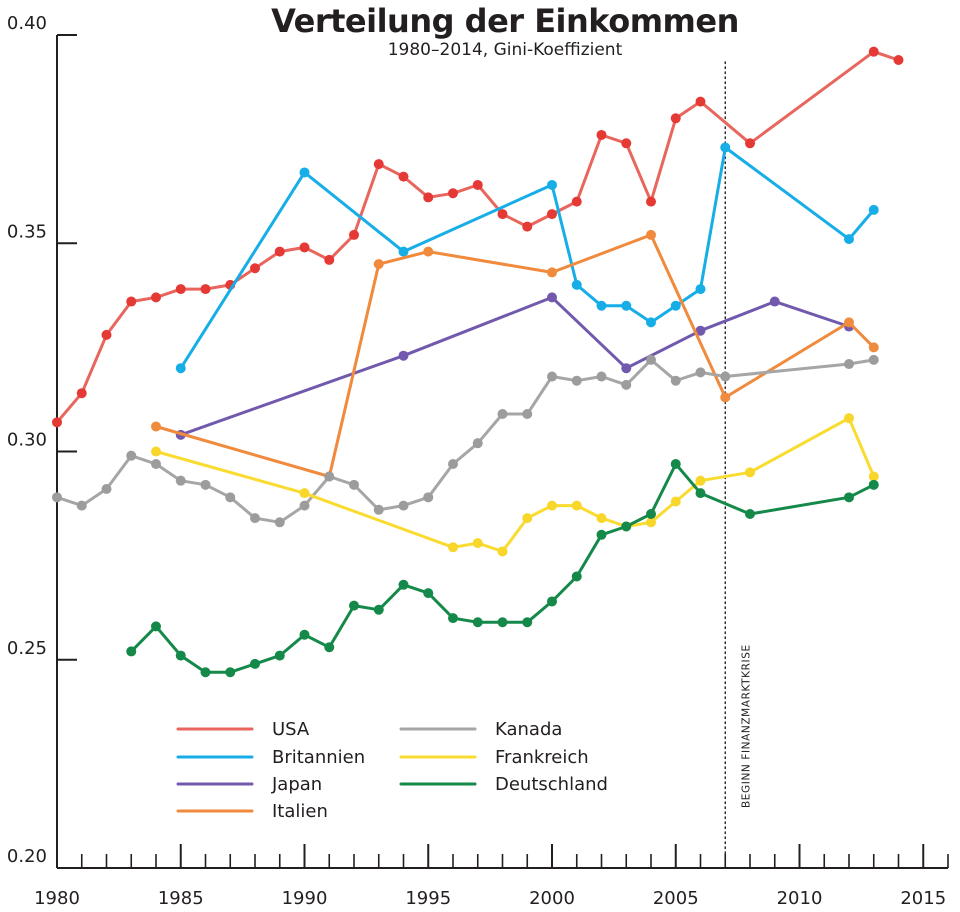 This screenshot has width=960, height=912. What do you see at coordinates (291, 729) in the screenshot?
I see `legend-label: USA` at bounding box center [291, 729].